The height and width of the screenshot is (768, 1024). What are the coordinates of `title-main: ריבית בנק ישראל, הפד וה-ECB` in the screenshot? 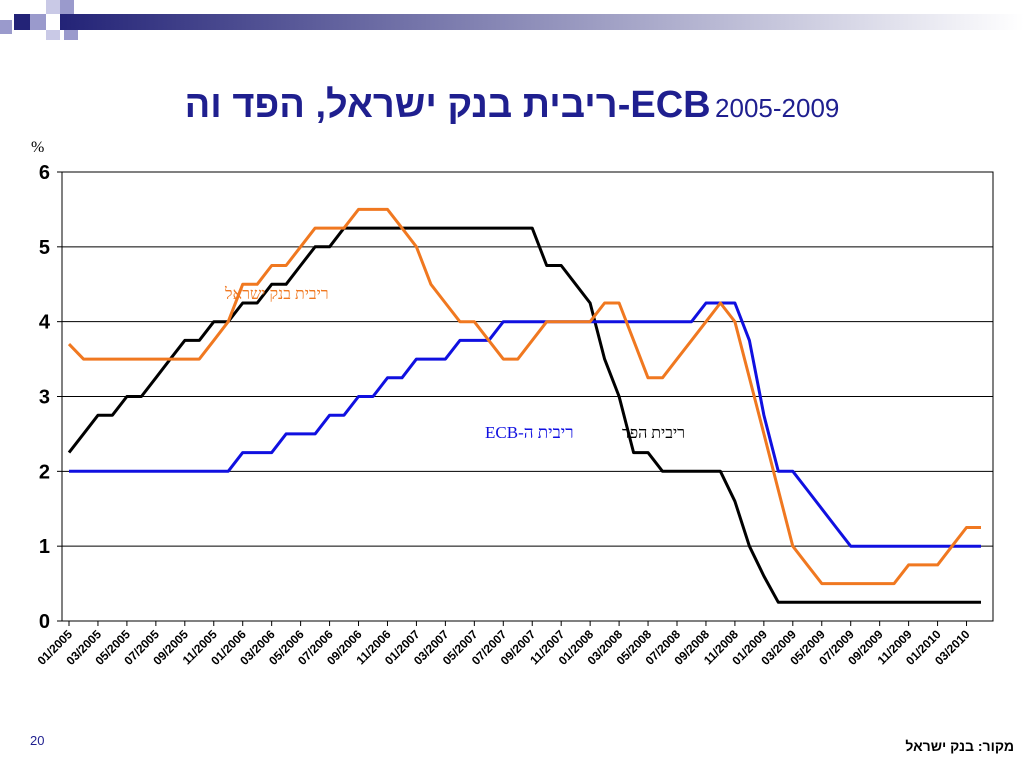 It's located at (447, 105).